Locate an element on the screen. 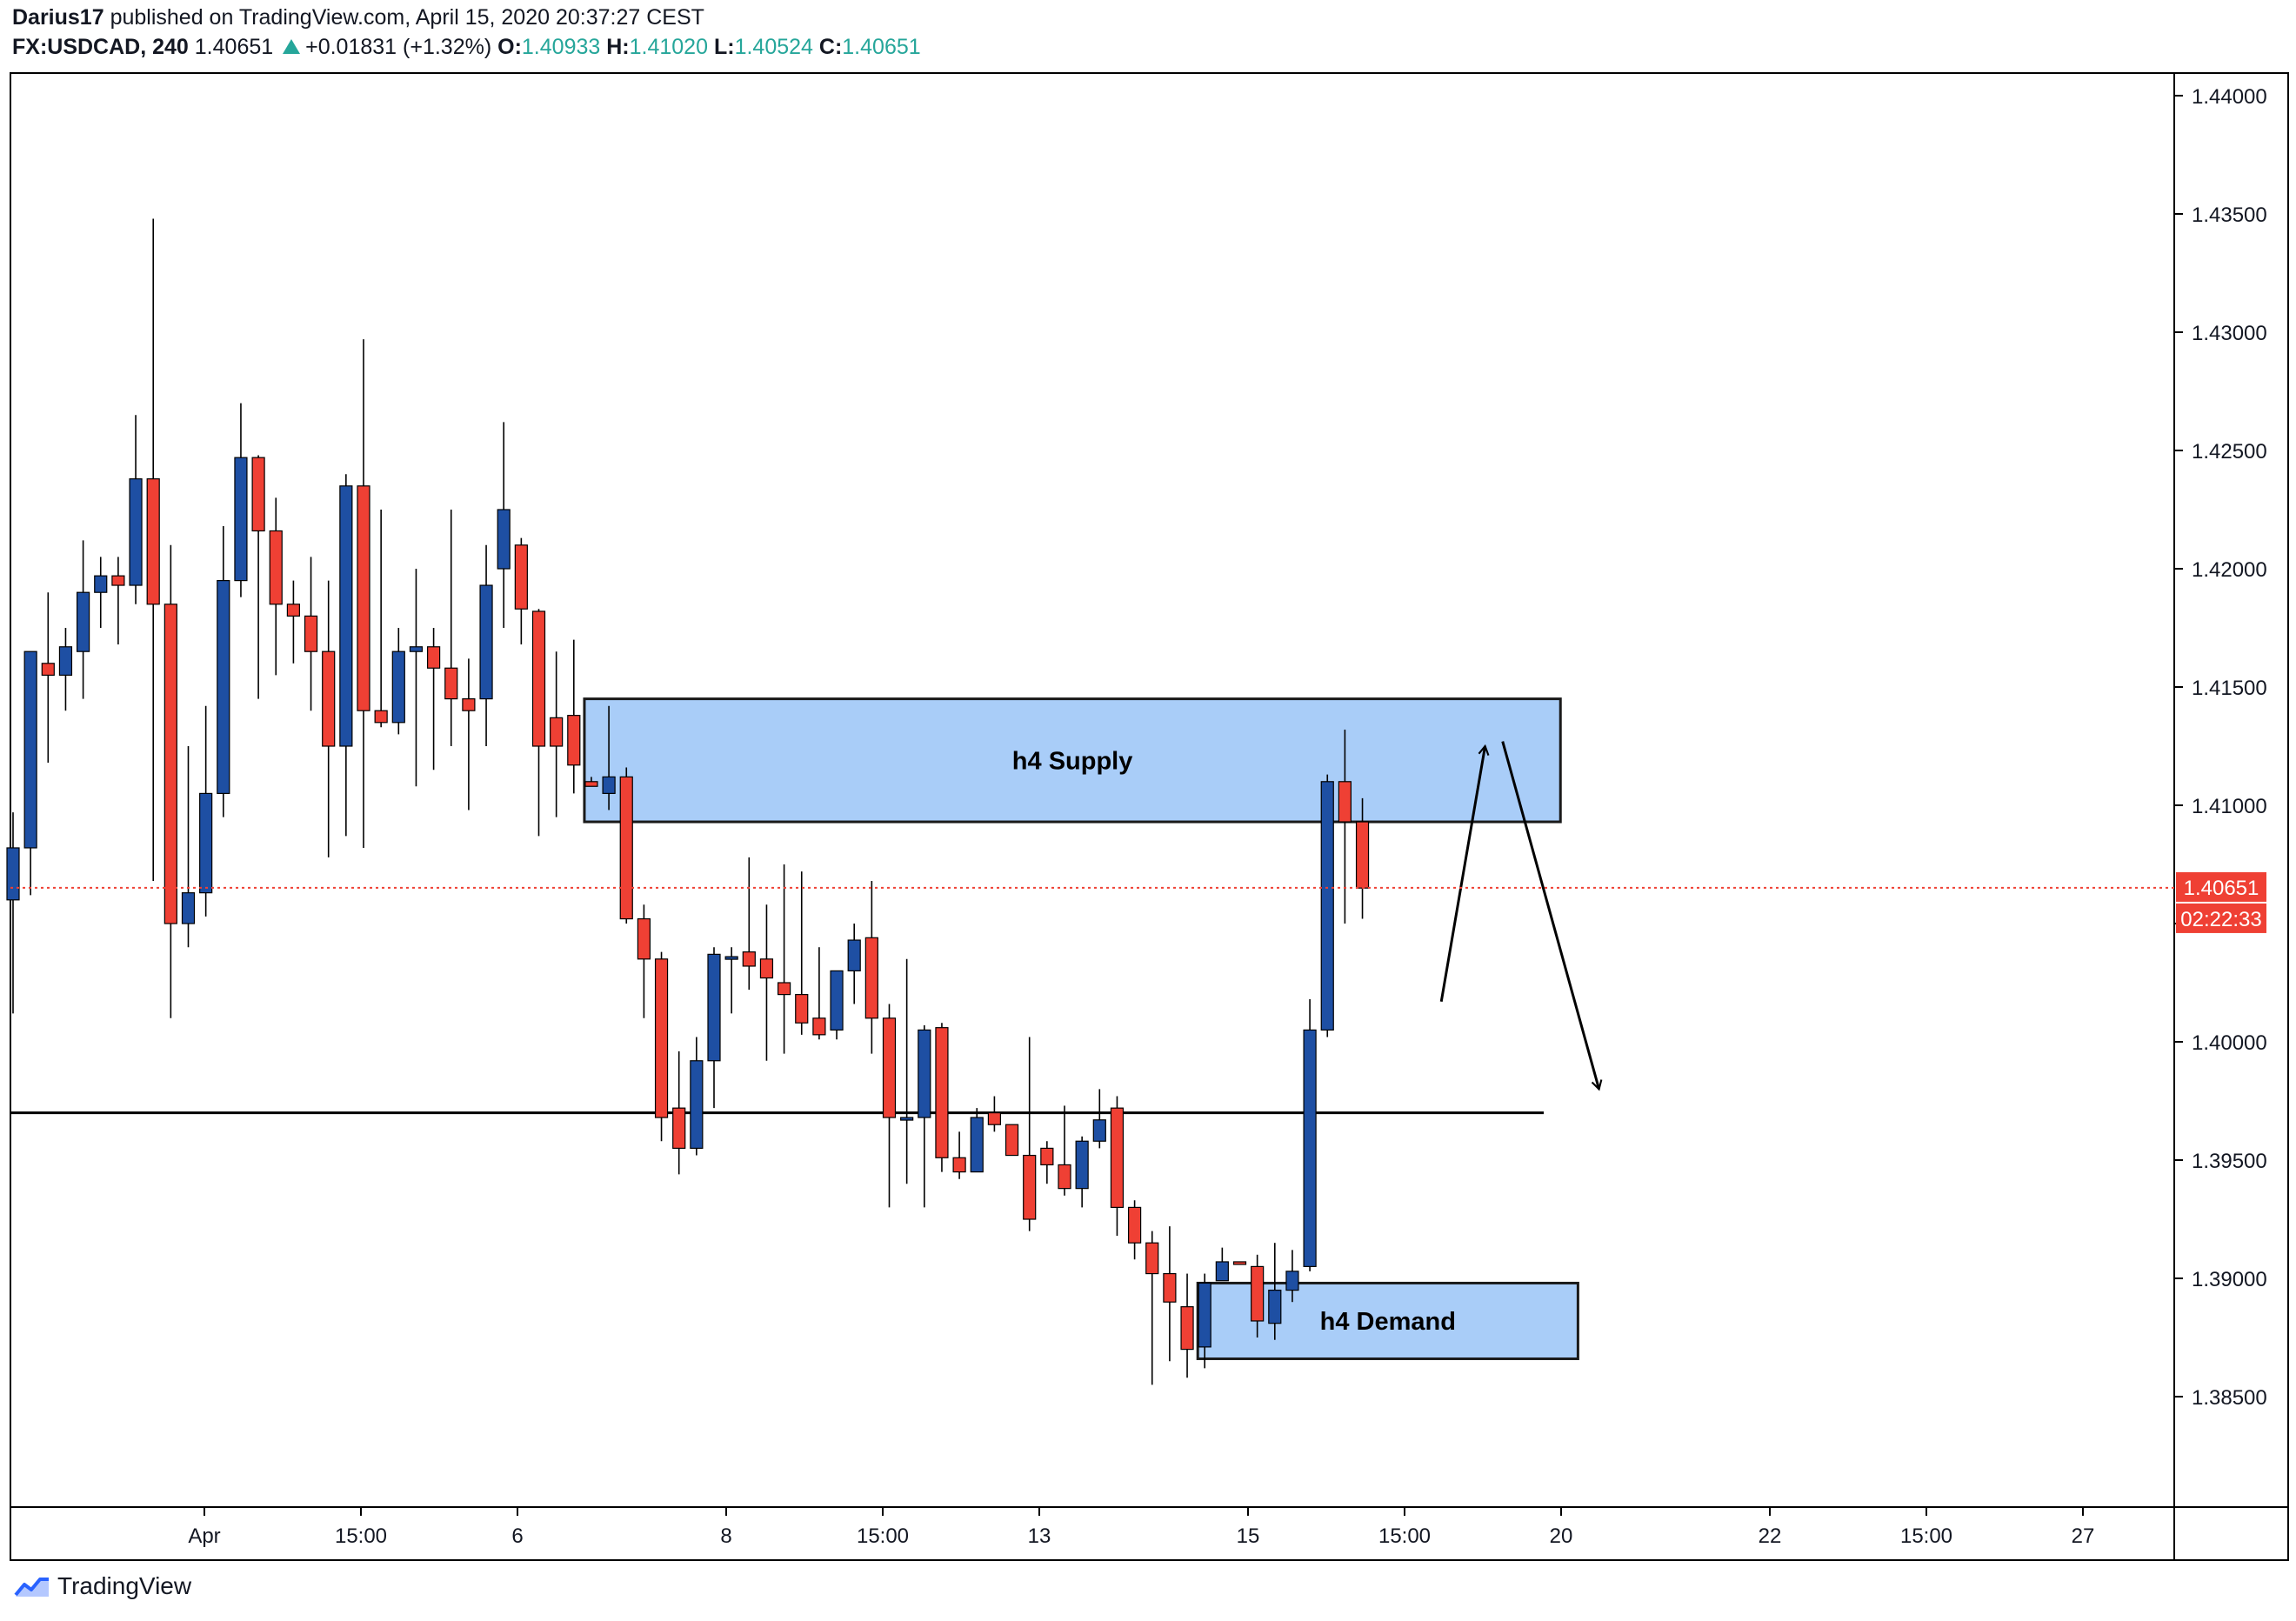 This screenshot has height=1621, width=2296. countdown-box is located at coordinates (2221, 918).